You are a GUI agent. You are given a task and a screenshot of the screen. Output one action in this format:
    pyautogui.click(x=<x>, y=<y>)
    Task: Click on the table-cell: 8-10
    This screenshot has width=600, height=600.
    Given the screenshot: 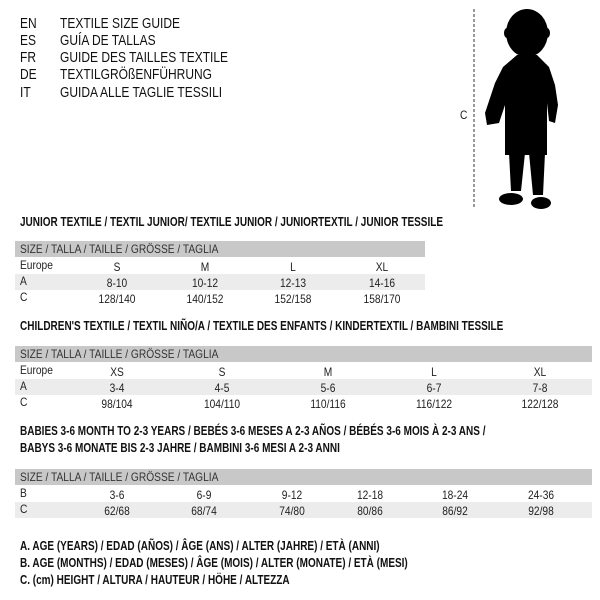 What is the action you would take?
    pyautogui.click(x=117, y=283)
    